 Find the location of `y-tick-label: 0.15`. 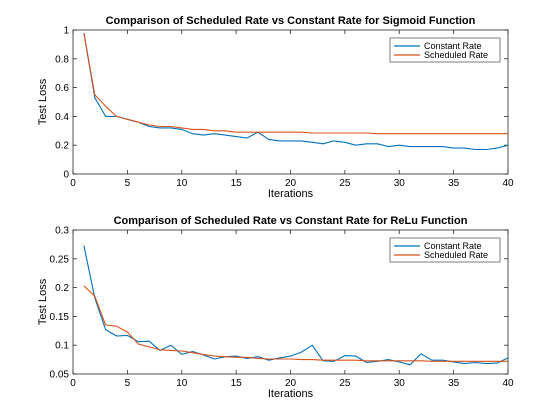

y-tick-label: 0.15 is located at coordinates (60, 317).